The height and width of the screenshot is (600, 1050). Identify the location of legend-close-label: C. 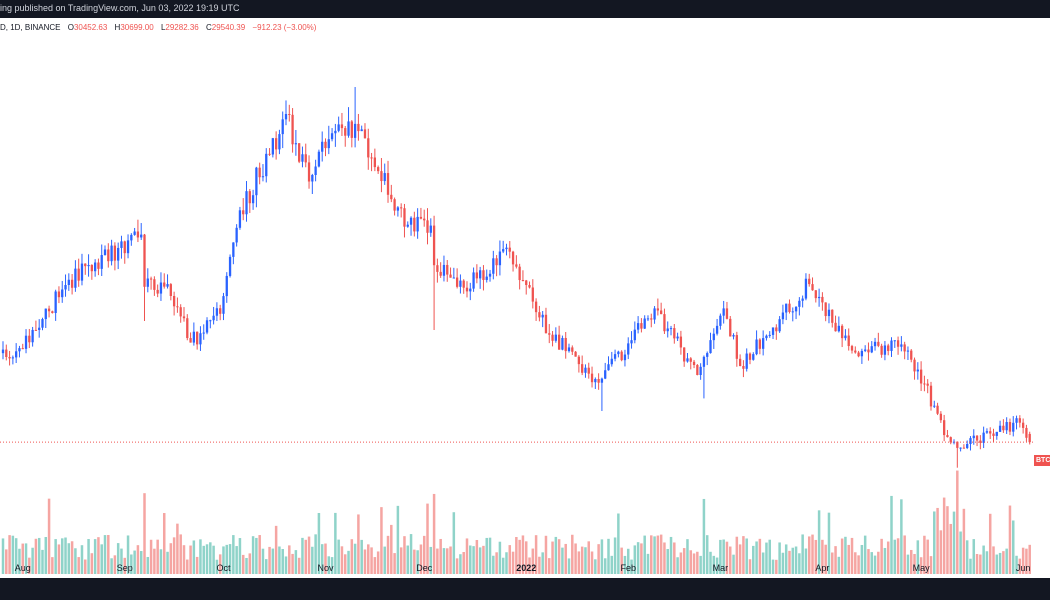
(209, 27).